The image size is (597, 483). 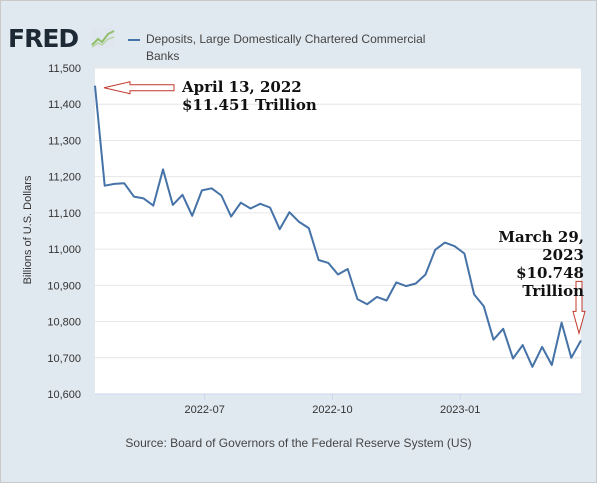 I want to click on end-value-label: $10.748, so click(x=550, y=273).